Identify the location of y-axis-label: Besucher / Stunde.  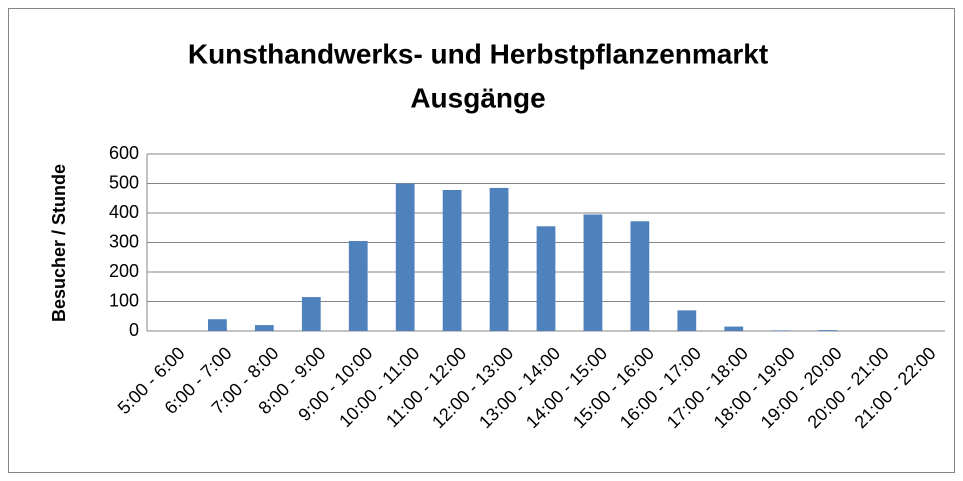
(59, 243).